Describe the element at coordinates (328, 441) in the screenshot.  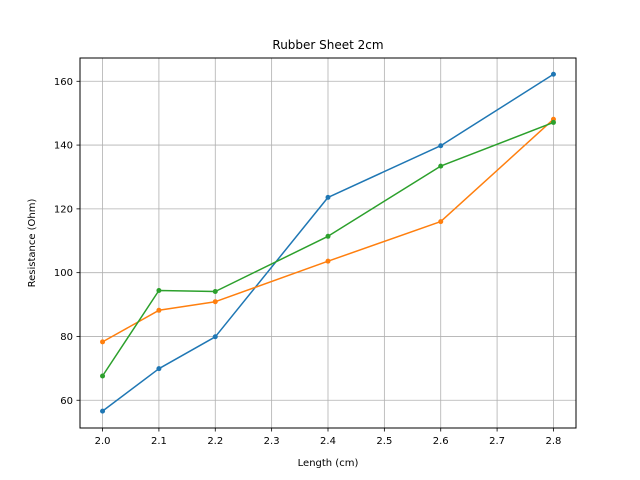
I see `x-tick-label: 2.4` at that location.